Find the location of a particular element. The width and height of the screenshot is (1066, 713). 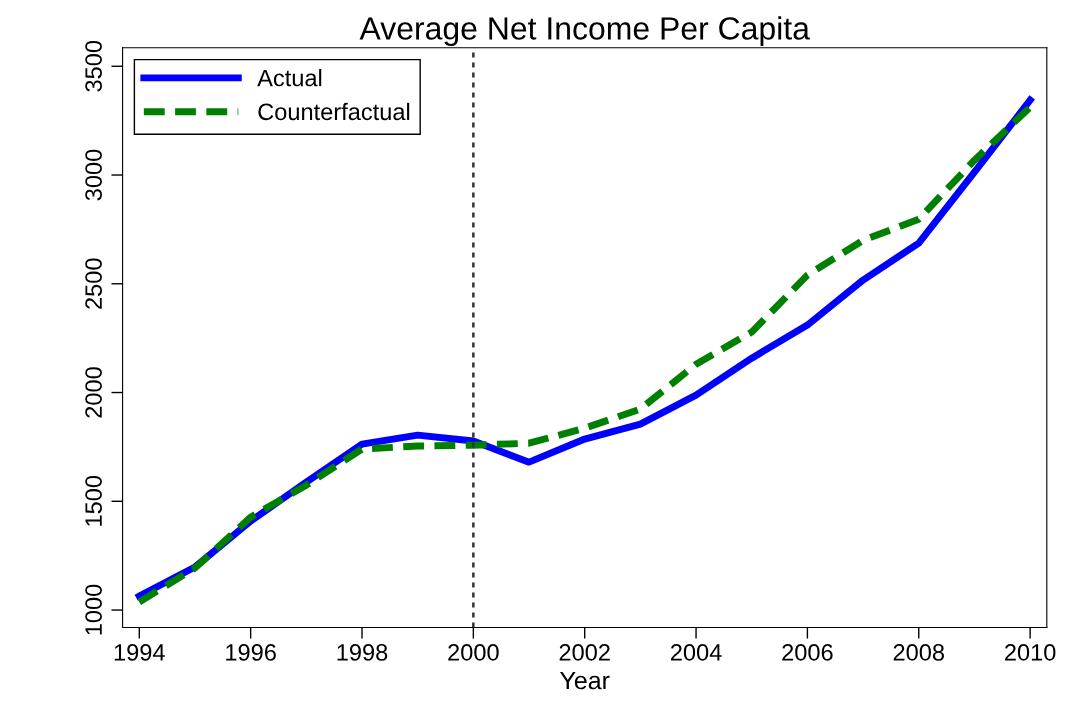

x-tick-label: 2006 is located at coordinates (807, 652).